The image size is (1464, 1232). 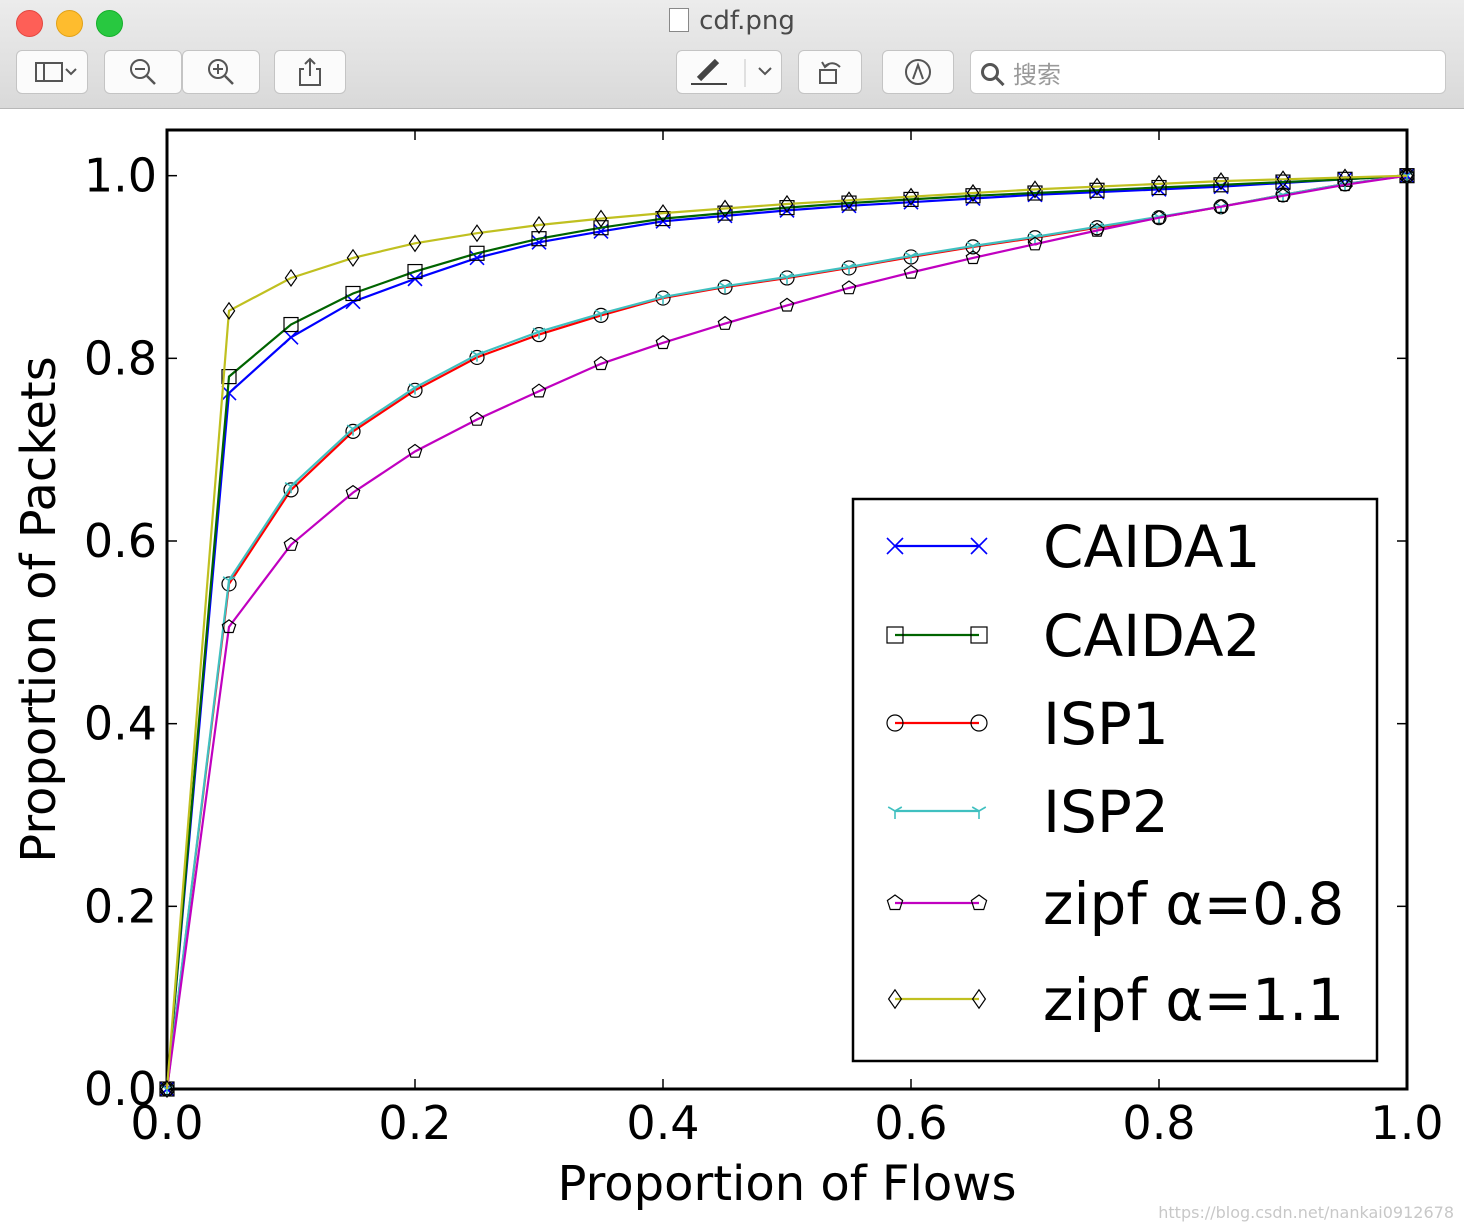 I want to click on legend-entry: ISP2, so click(x=1028, y=812).